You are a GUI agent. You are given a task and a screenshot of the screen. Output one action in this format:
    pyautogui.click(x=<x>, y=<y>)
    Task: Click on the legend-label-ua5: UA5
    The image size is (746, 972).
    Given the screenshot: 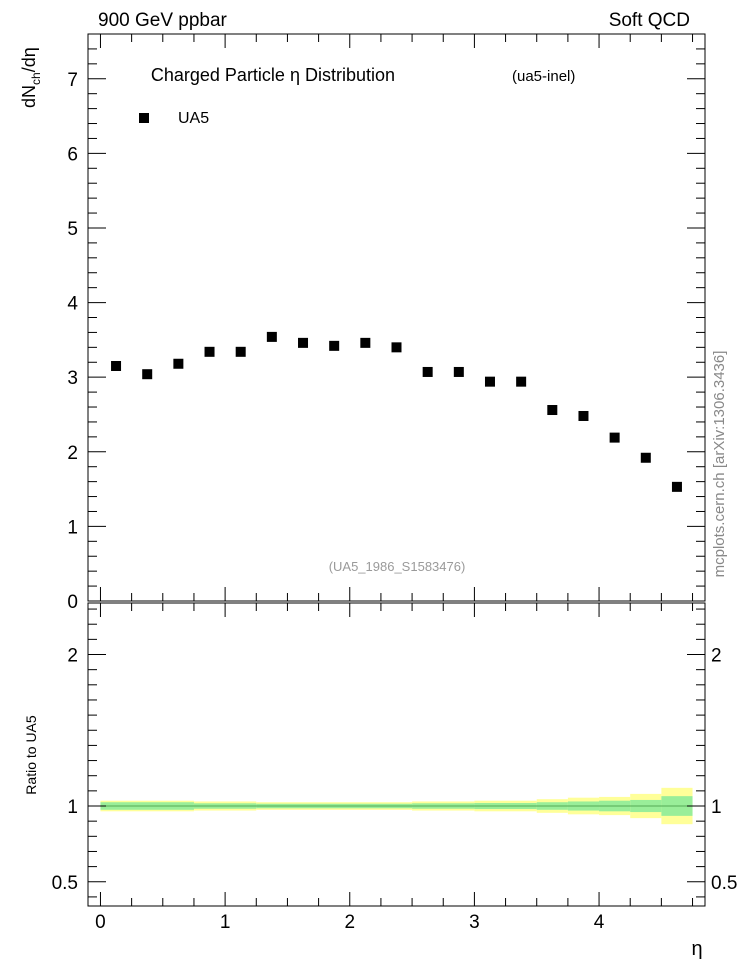 What is the action you would take?
    pyautogui.click(x=193, y=118)
    